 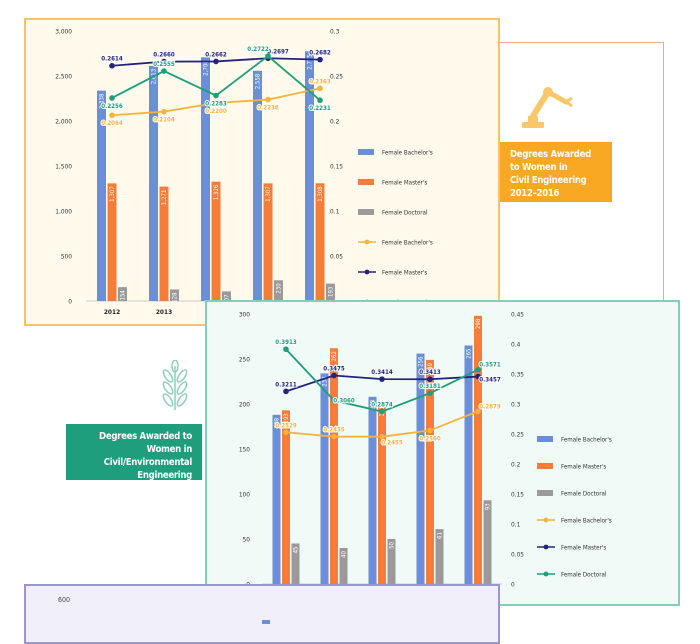 I want to click on bar-value-label: 234, so click(x=325, y=381).